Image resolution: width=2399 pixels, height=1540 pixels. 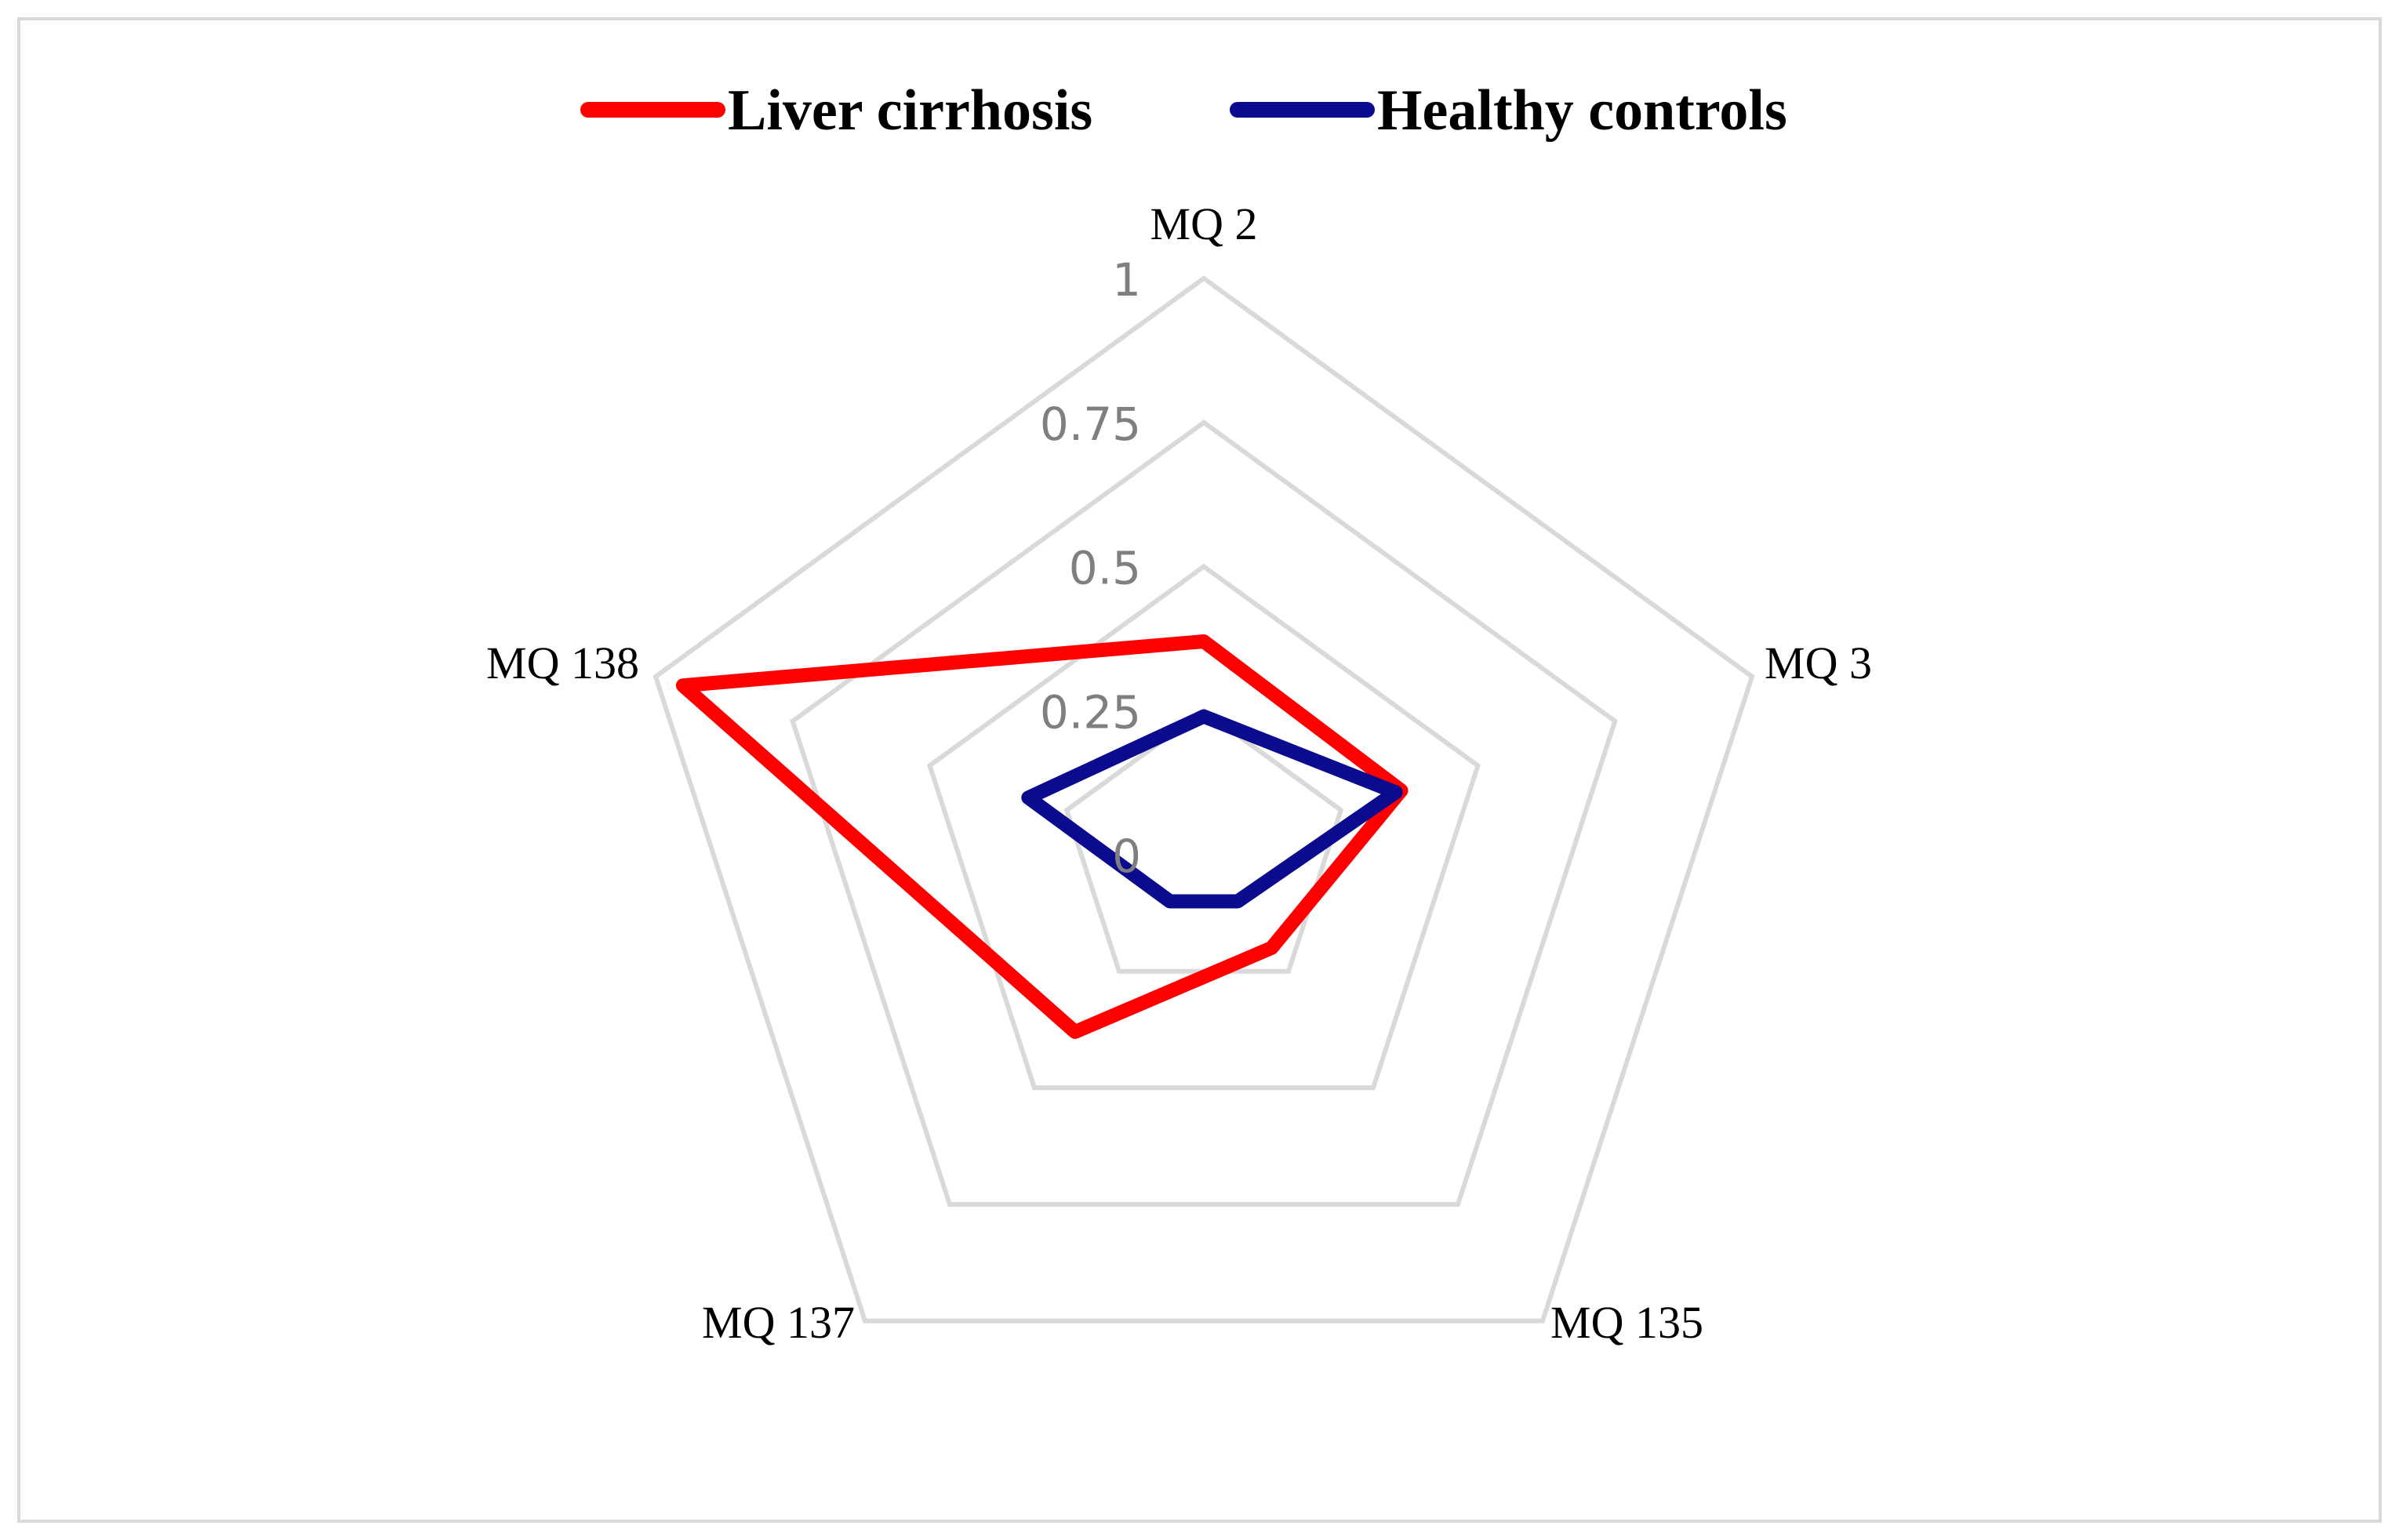 I want to click on axis-label-mq-138: MQ 138, so click(x=562, y=663).